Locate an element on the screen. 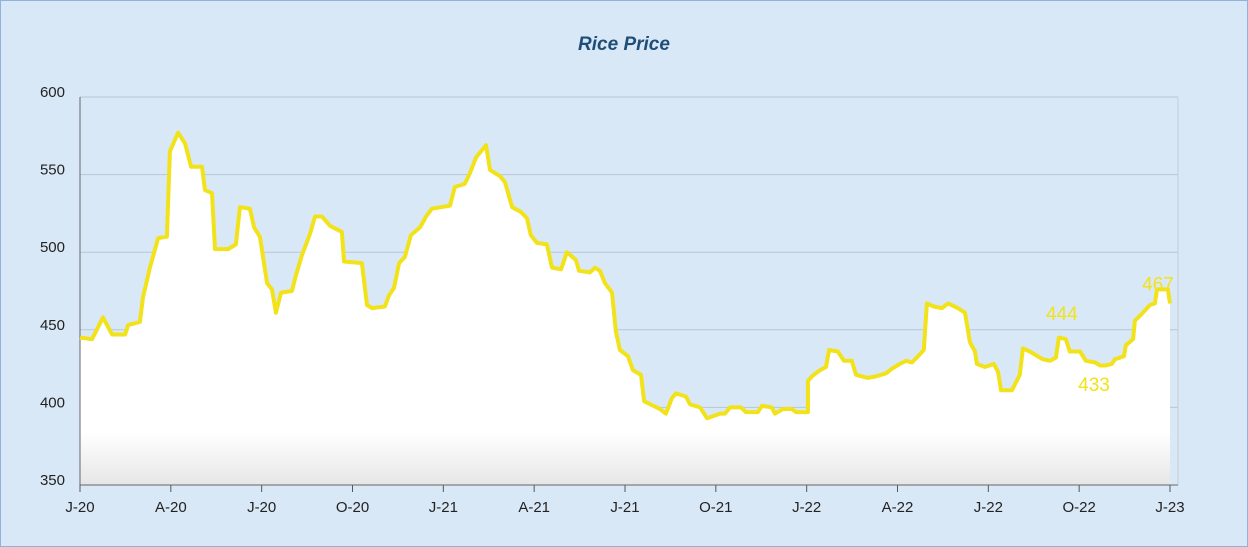 The width and height of the screenshot is (1248, 547). y-tick-label: 550 is located at coordinates (52, 170).